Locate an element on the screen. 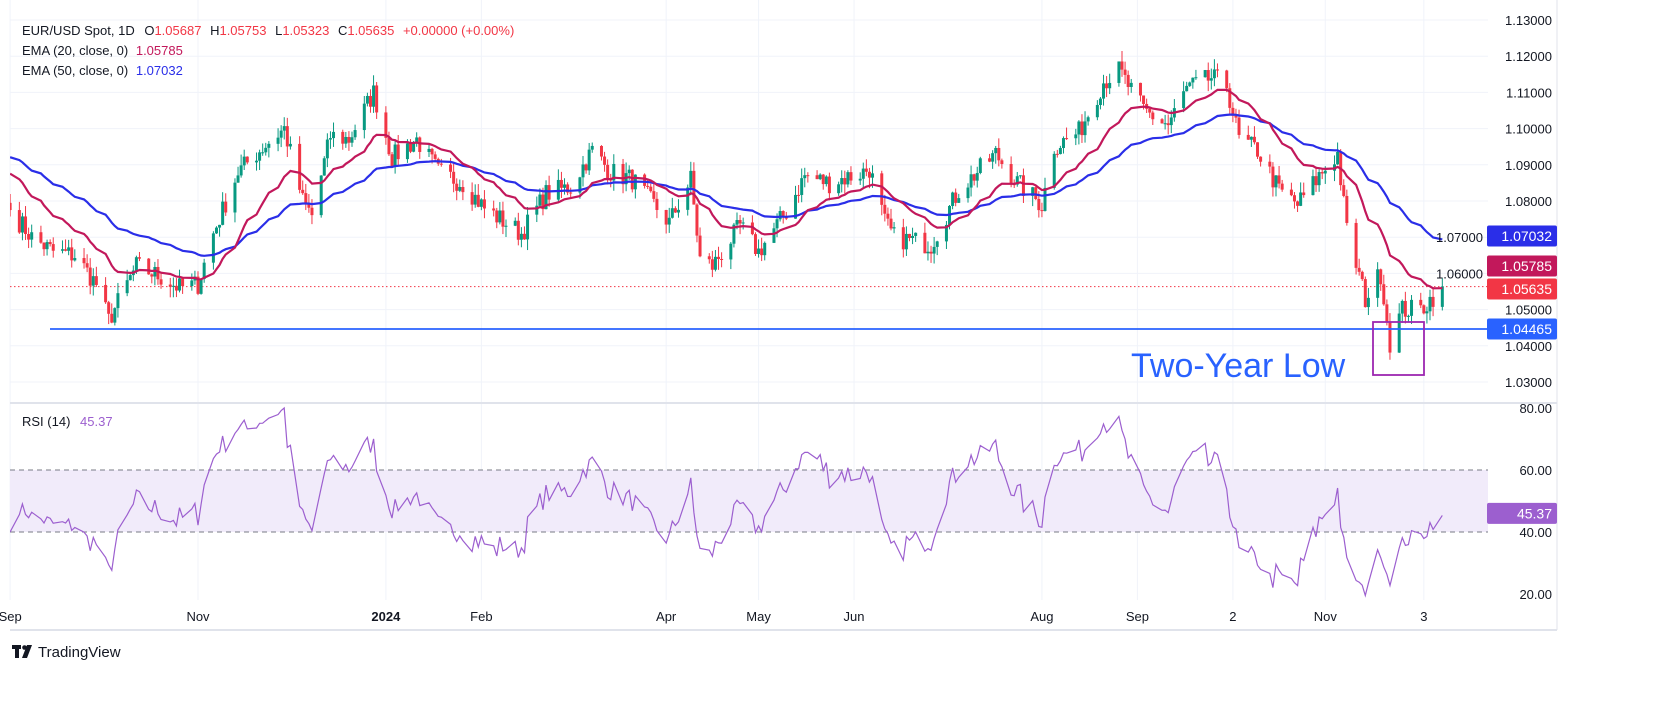 Image resolution: width=1675 pixels, height=723 pixels. tradingview-logo: TradingView is located at coordinates (66, 652).